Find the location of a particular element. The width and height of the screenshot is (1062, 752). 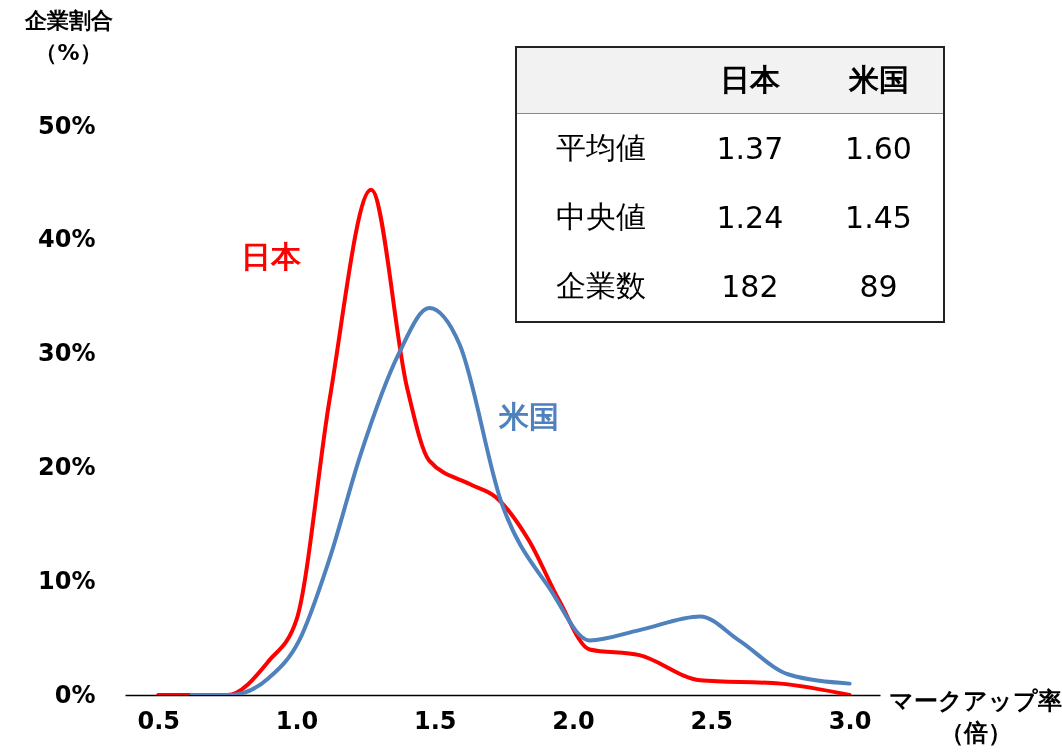

y-tick-label: 40% is located at coordinates (67, 239).